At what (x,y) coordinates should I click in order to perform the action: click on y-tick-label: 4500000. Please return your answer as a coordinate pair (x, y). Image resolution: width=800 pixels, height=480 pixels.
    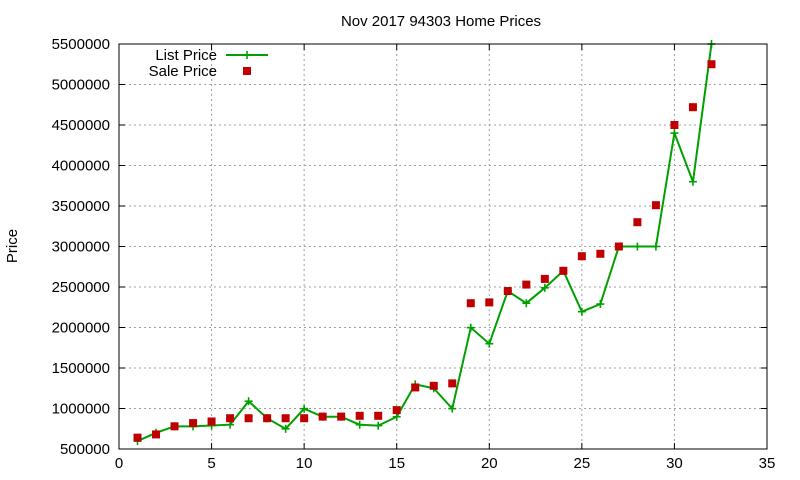
    Looking at the image, I should click on (81, 125).